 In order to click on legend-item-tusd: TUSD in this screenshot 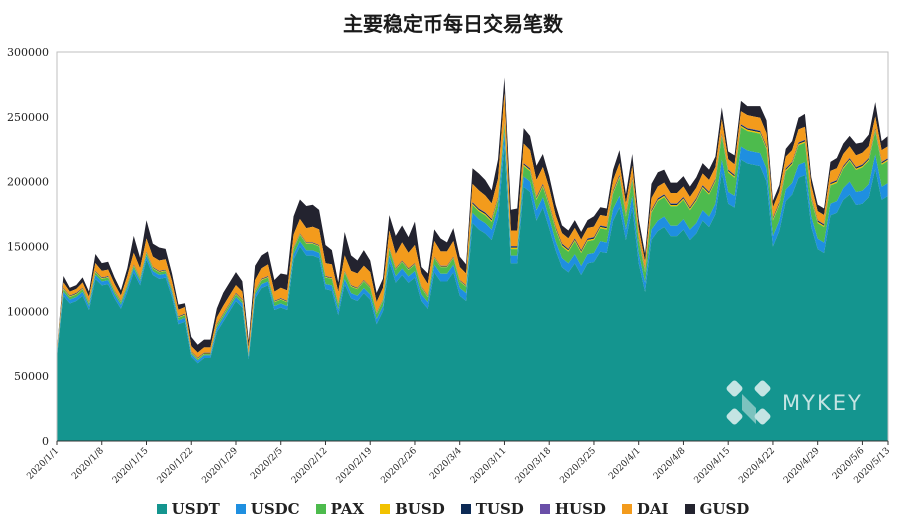, I will do `click(492, 509)`.